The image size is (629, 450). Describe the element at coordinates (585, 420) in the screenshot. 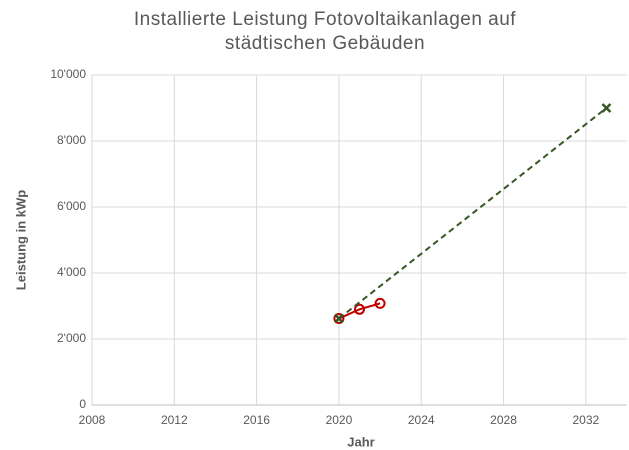

I see `x-tick-label: 2032` at that location.